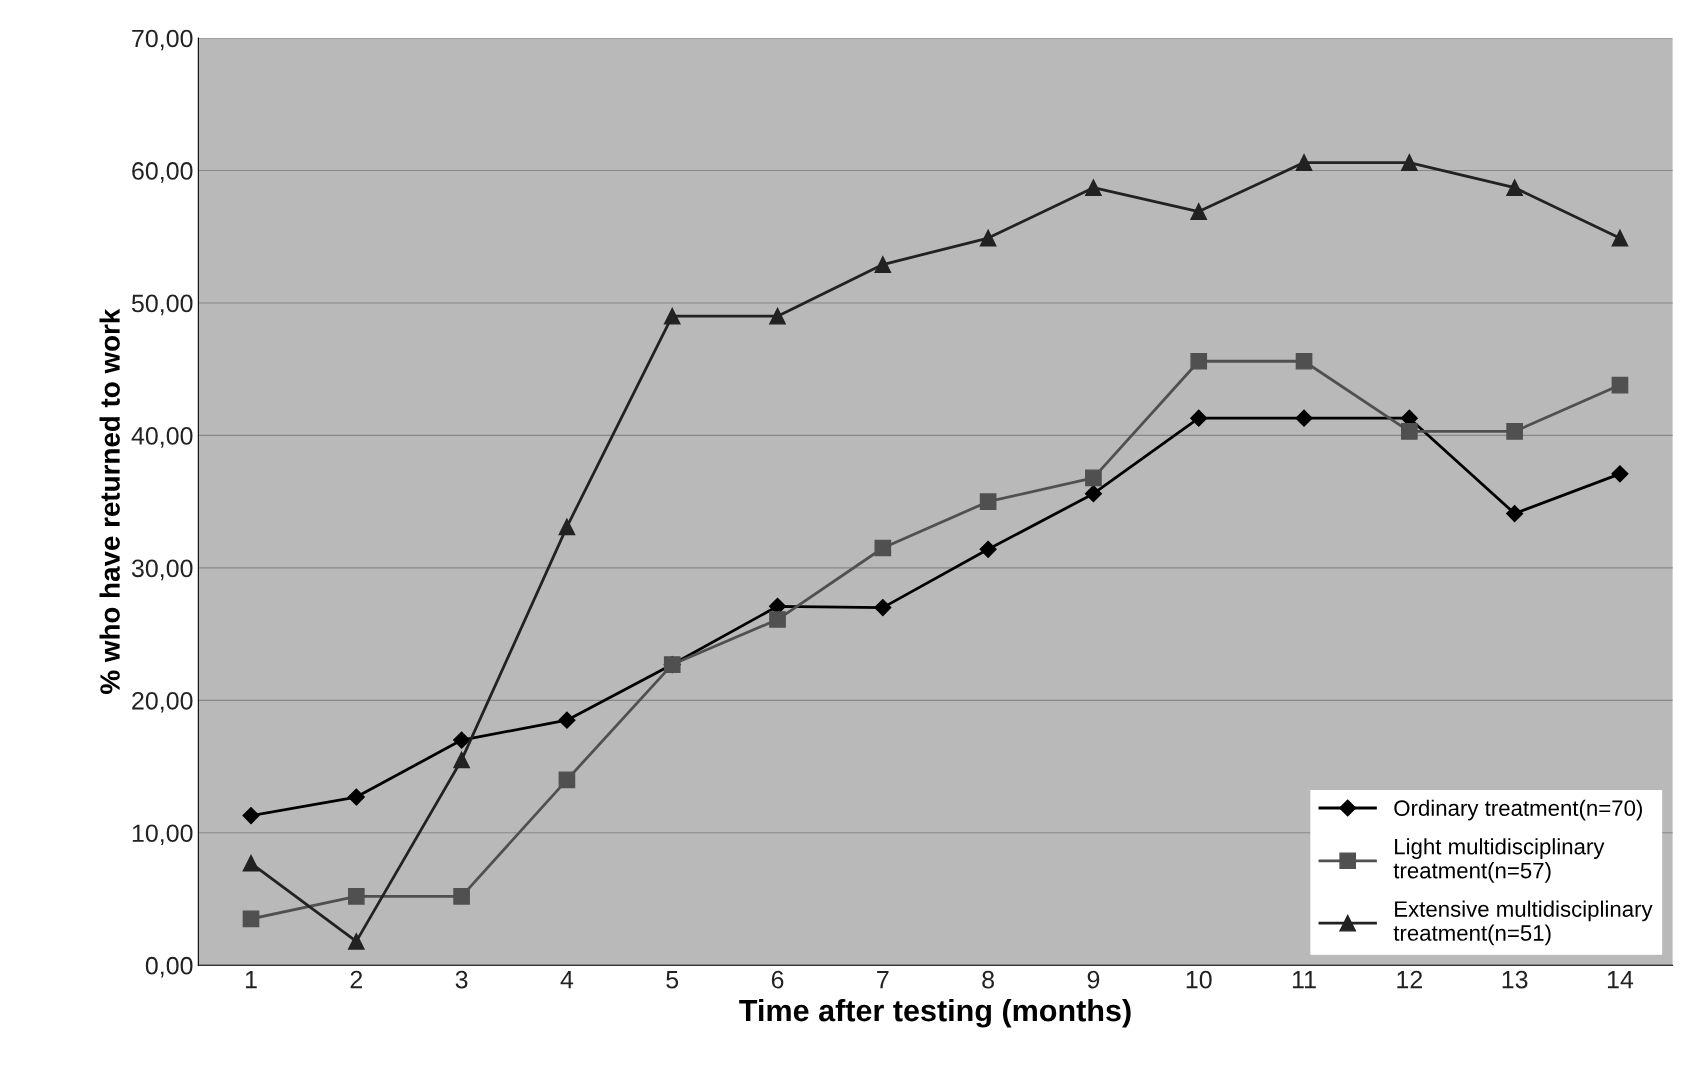 The image size is (1681, 1087). What do you see at coordinates (169, 967) in the screenshot?
I see `y-tick-label: 0,00` at bounding box center [169, 967].